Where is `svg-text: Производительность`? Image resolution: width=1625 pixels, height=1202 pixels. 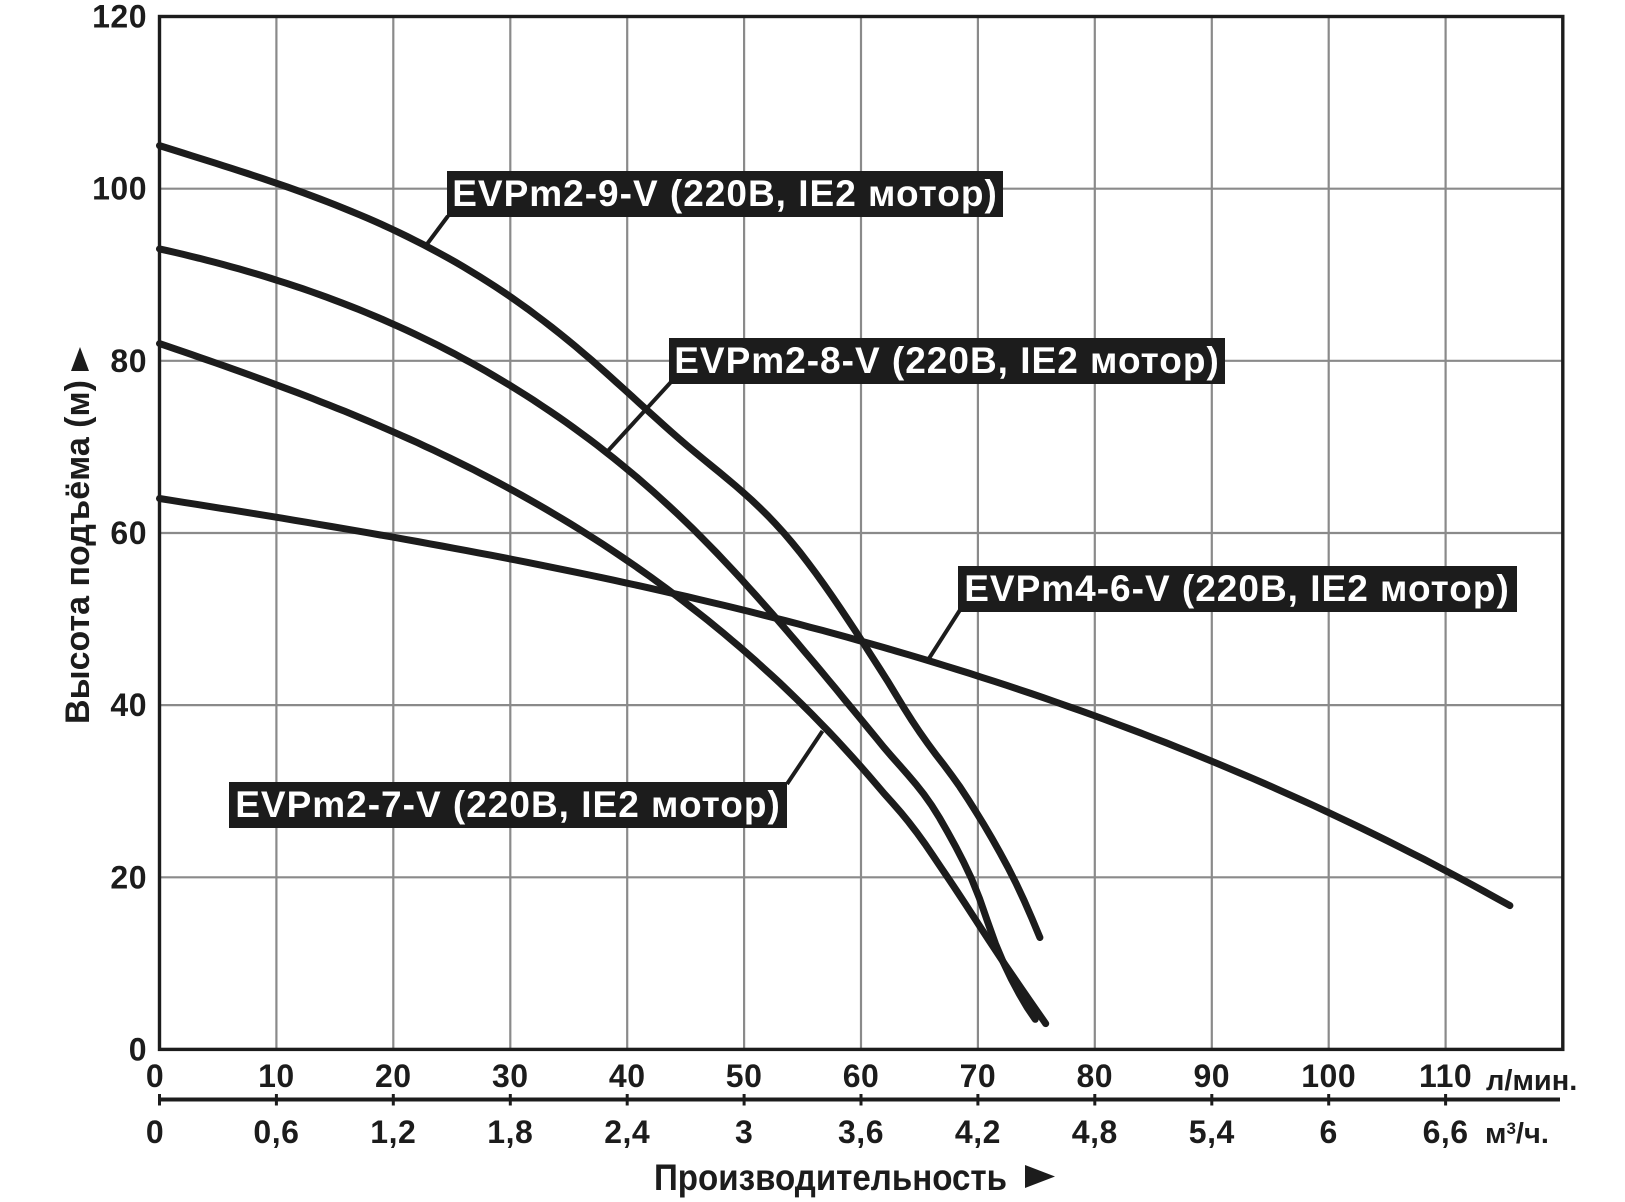 svg-text: Производительность is located at coordinates (830, 1177).